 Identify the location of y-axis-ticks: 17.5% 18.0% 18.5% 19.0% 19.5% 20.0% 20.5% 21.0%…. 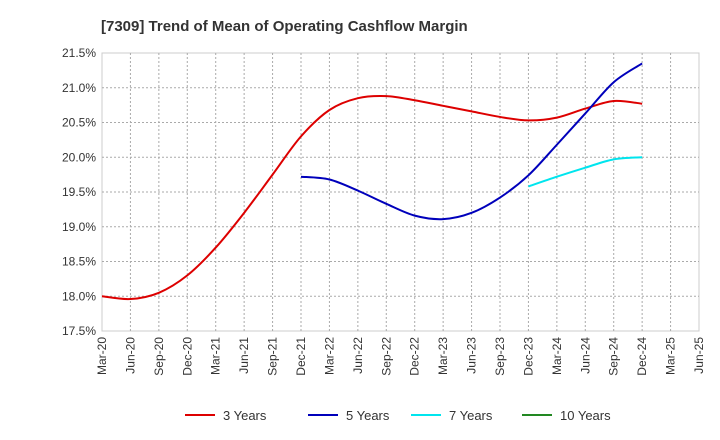
(79, 192).